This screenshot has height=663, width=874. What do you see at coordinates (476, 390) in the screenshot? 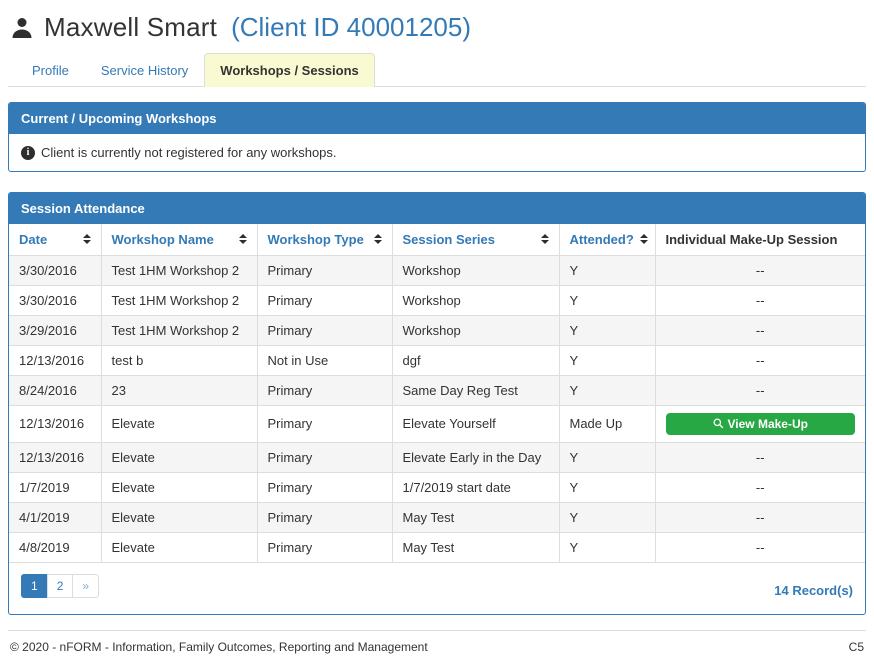
I see `cell-session-series: Same Day Reg Test` at bounding box center [476, 390].